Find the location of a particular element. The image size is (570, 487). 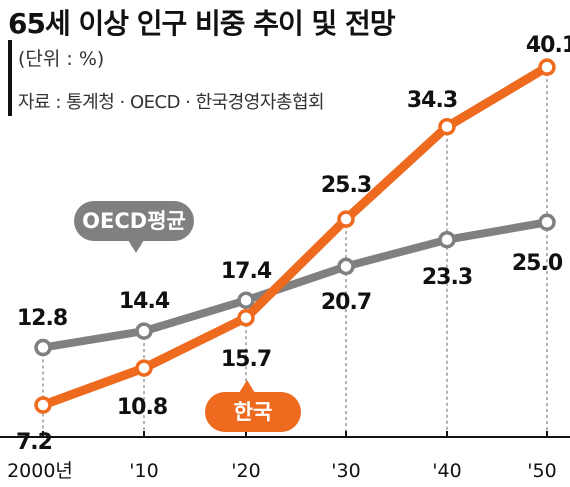

x-tick-label: '20 is located at coordinates (245, 471).